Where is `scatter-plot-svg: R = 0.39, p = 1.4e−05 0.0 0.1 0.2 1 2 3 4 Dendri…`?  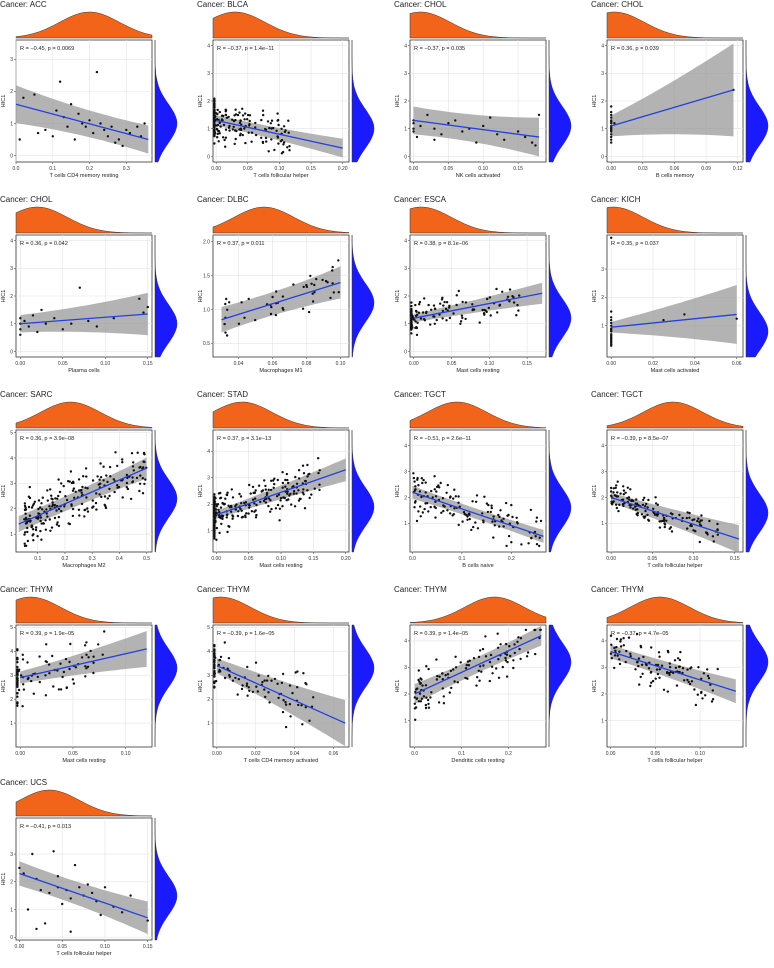
scatter-plot-svg: R = 0.39, p = 1.4e−05 0.0 0.1 0.2 1 2 3 4 Dendri… is located at coordinates (483, 680).